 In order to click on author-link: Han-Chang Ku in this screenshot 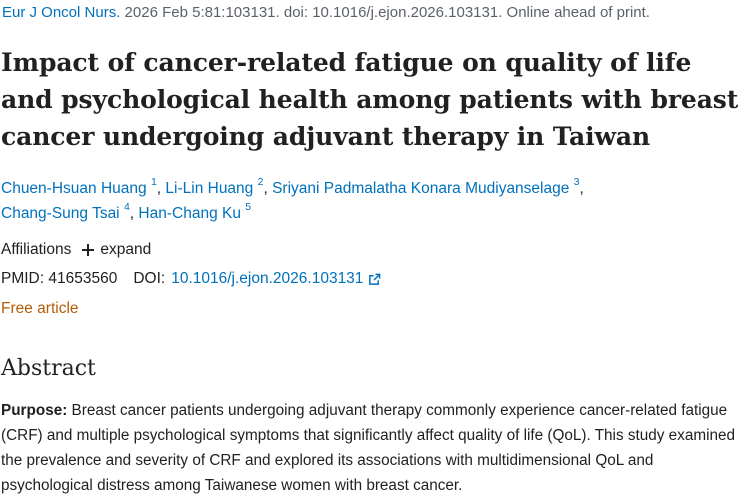, I will do `click(189, 213)`.